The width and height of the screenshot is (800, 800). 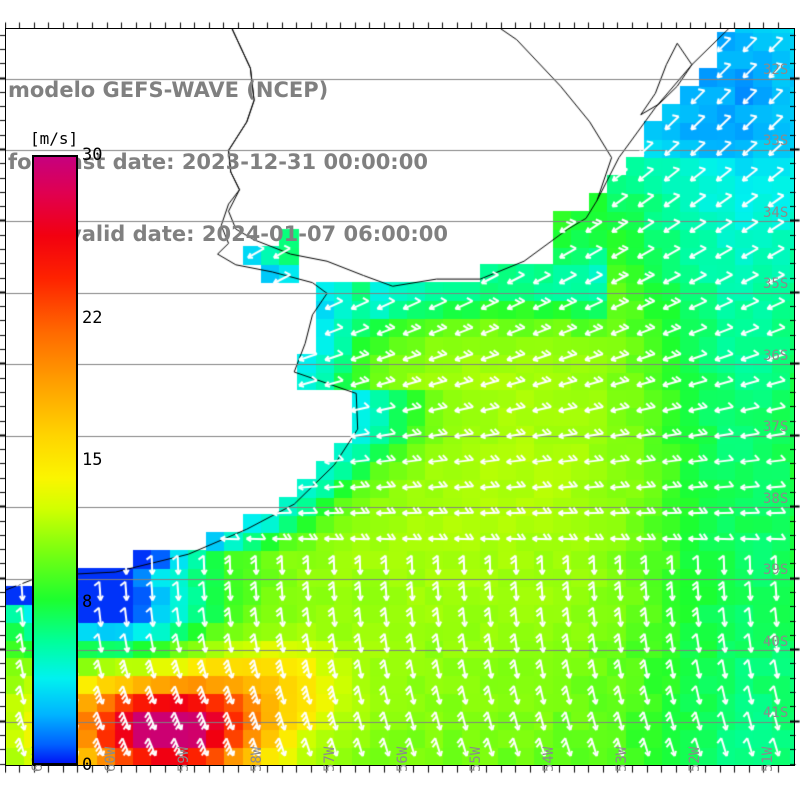 I want to click on lat-tick-34S: 34S, so click(x=776, y=212).